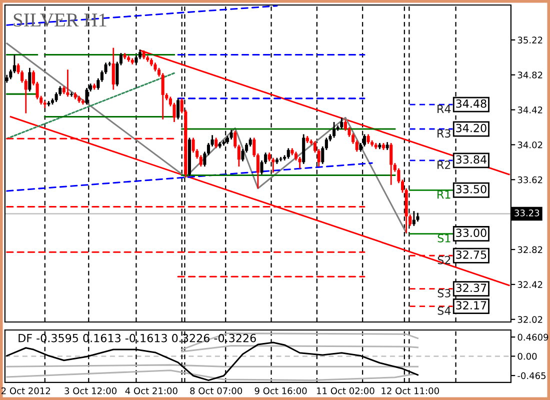 Image resolution: width=550 pixels, height=400 pixels. Describe the element at coordinates (345, 390) in the screenshot. I see `x-tick-label: 11 Oct 02:00` at that location.